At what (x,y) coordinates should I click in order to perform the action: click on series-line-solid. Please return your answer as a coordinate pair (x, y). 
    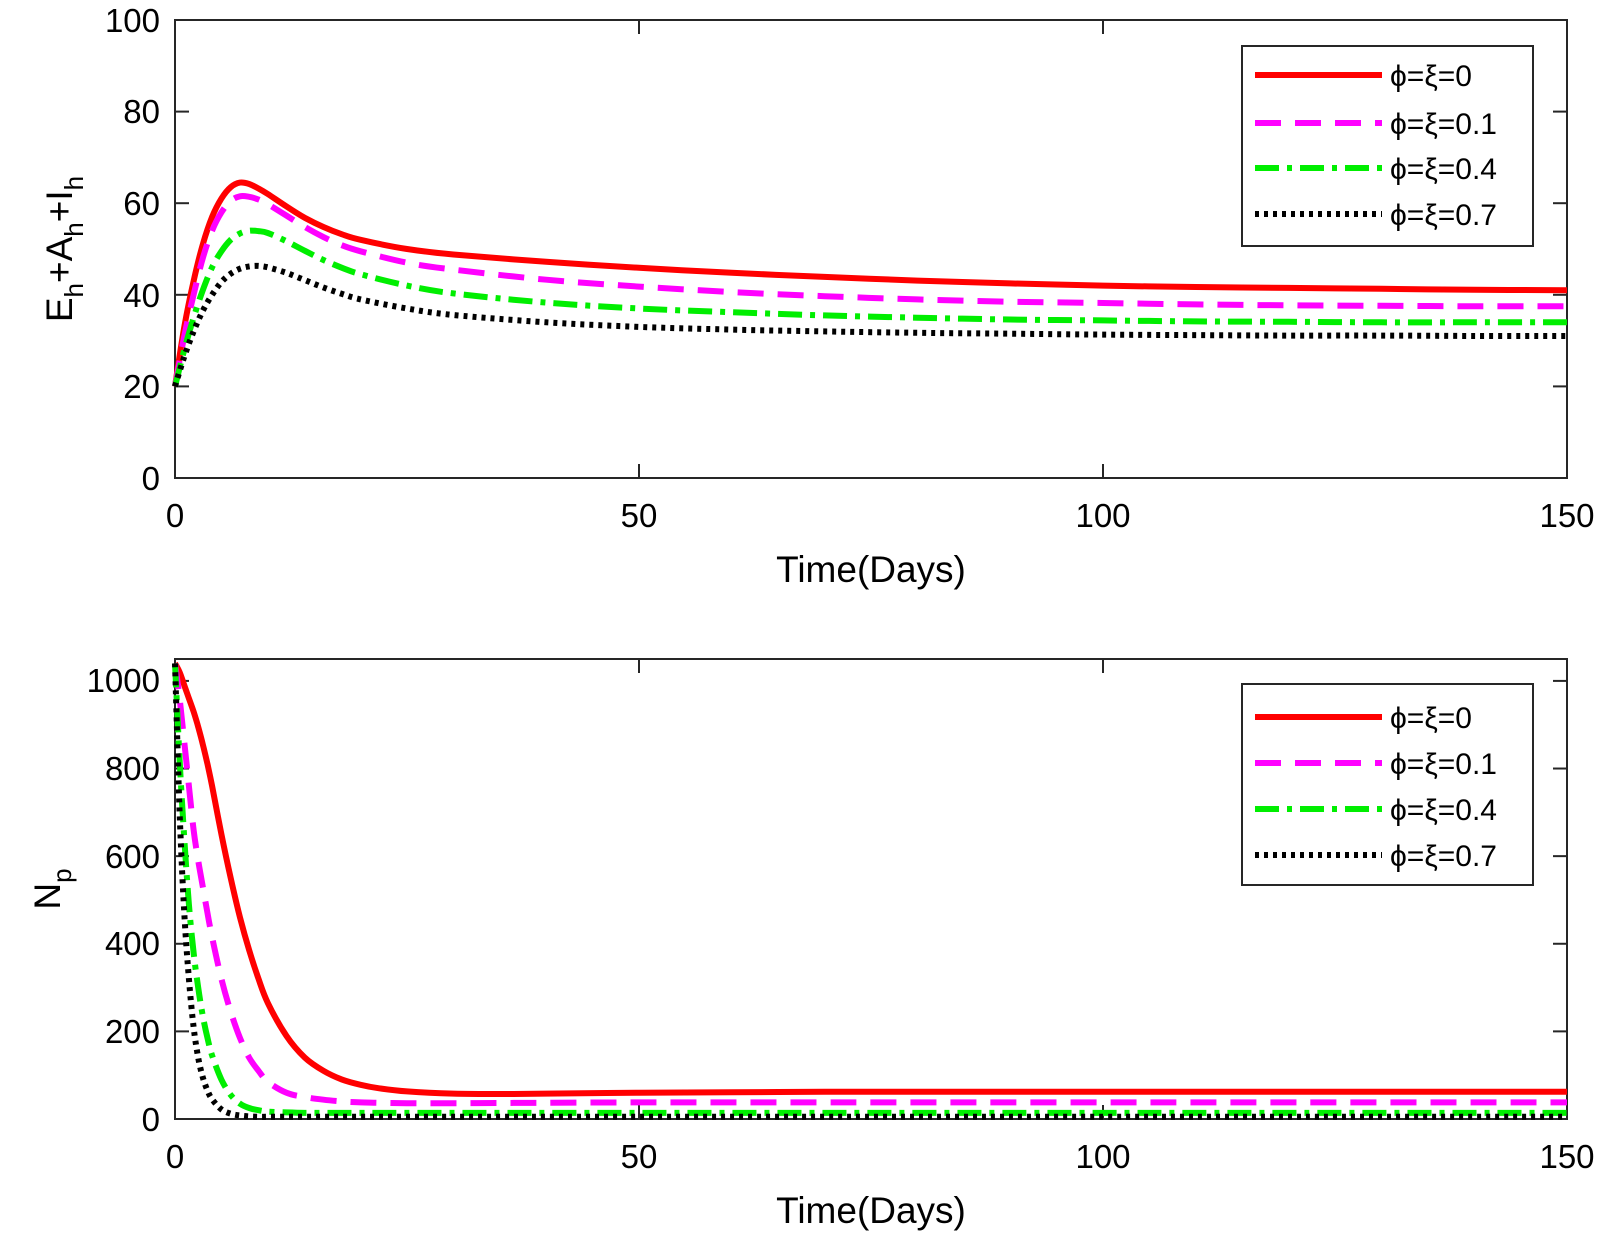
    Looking at the image, I should click on (870, 283).